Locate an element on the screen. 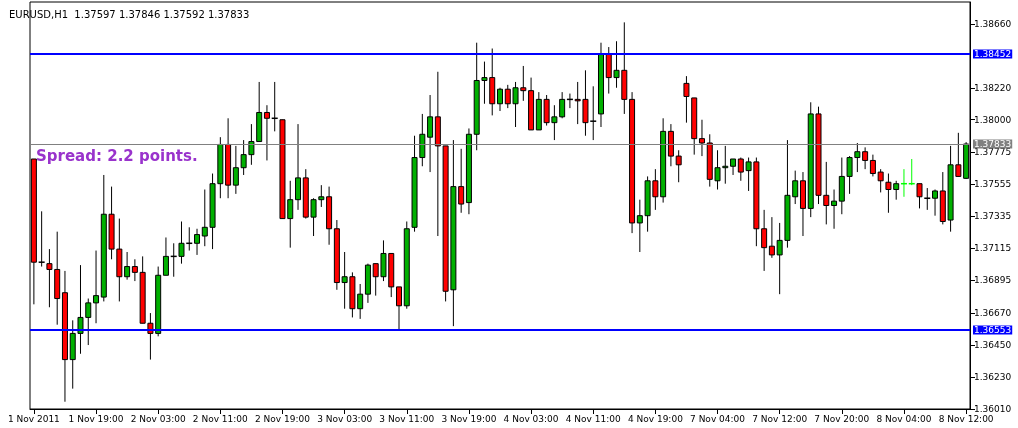 This screenshot has height=428, width=1018. x-tick-label: 7 Nov 12:00 is located at coordinates (780, 418).